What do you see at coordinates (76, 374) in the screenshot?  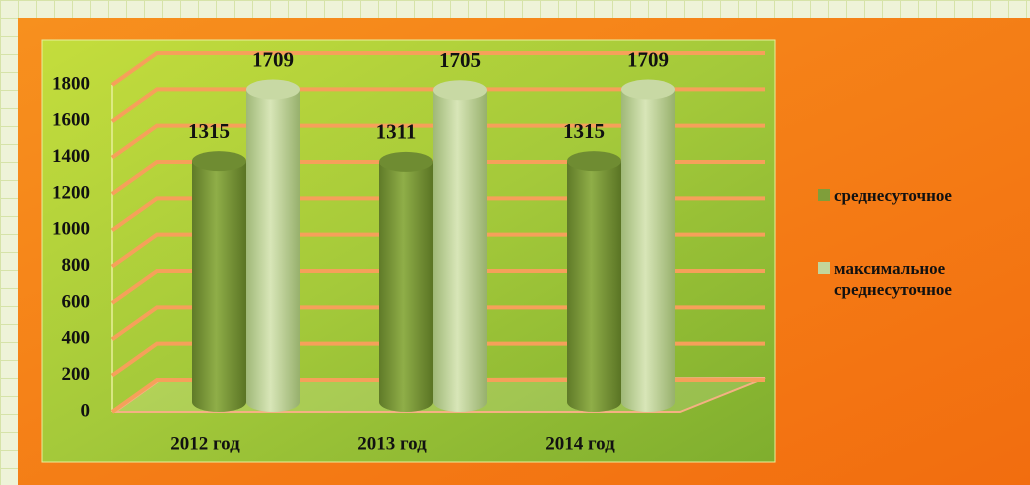 I see `y-tick-label: 200` at bounding box center [76, 374].